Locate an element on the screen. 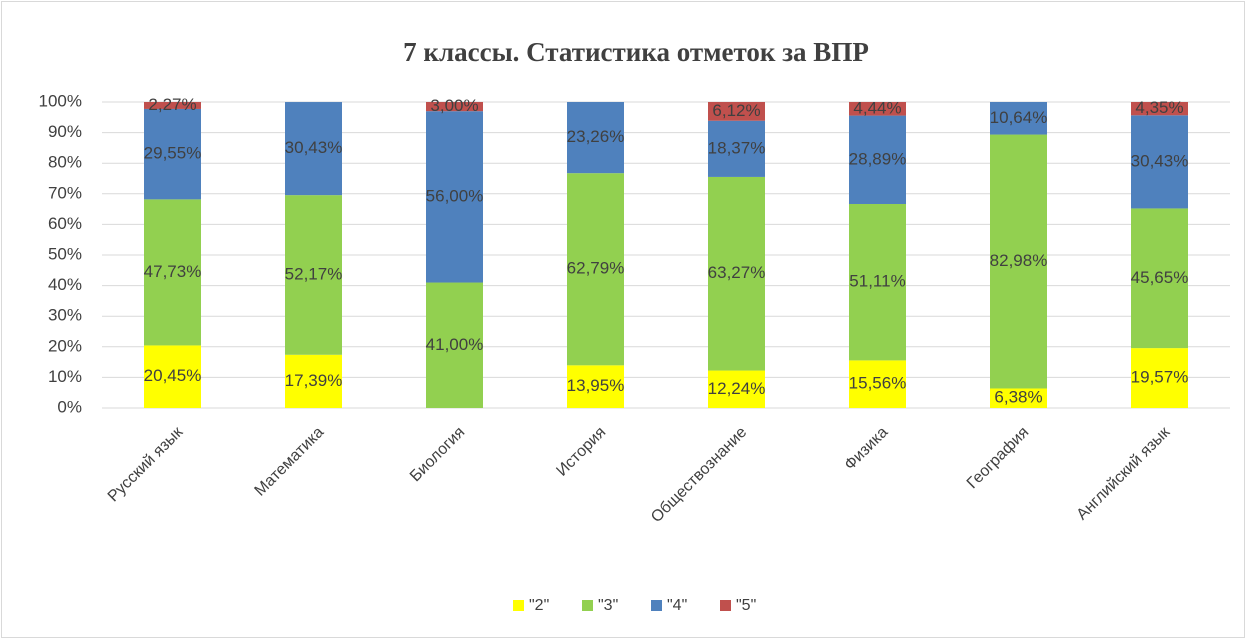 The image size is (1246, 639). data-label: 2,27% is located at coordinates (172, 104).